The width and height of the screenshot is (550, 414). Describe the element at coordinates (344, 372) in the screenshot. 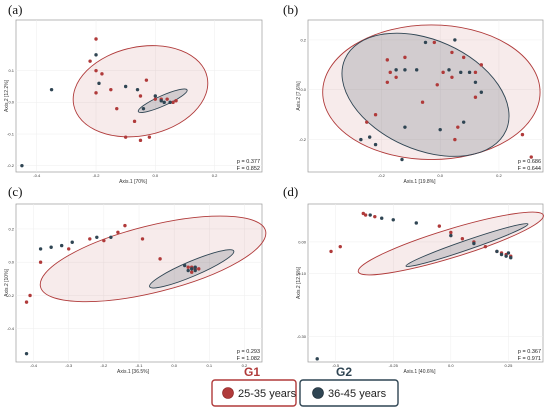

I see `legend-g2-name: G2` at that location.